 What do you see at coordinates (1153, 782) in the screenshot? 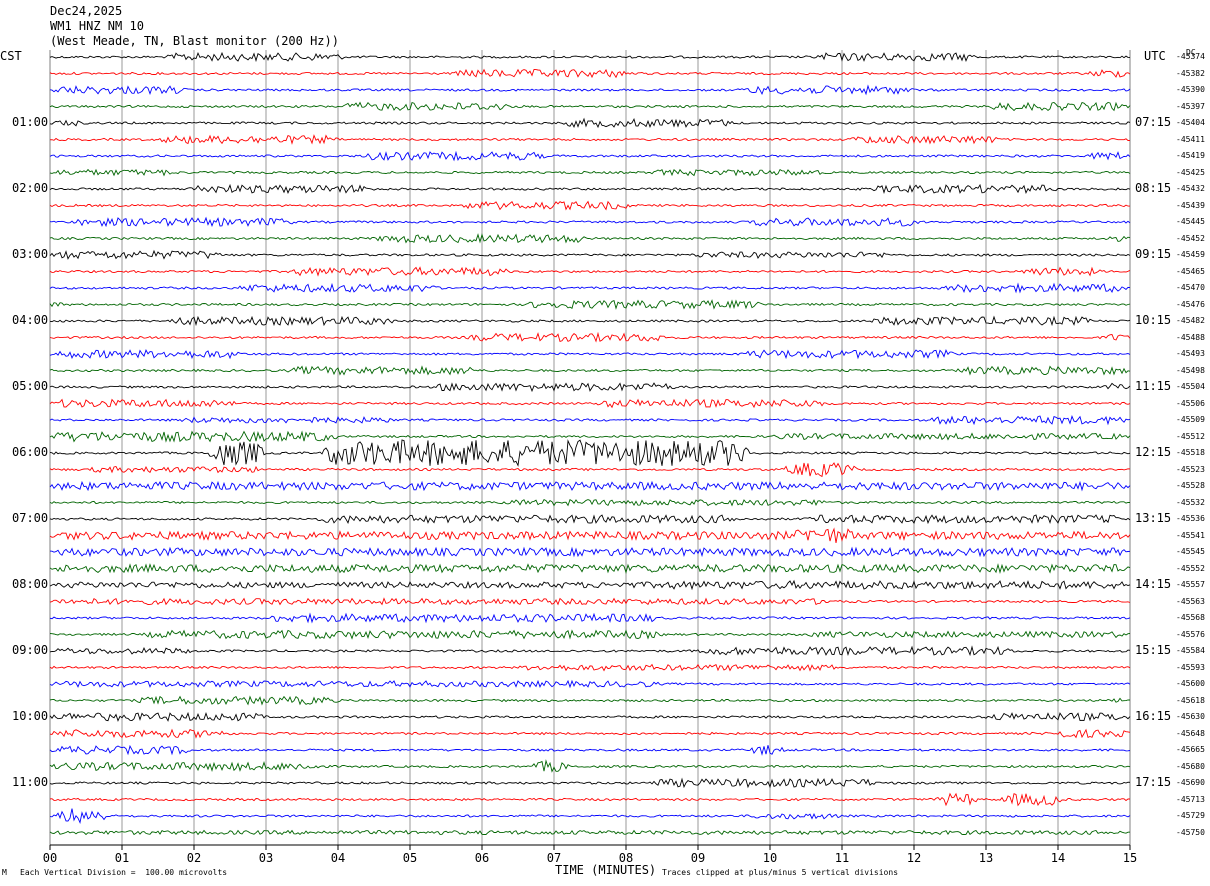
I see `right-hour-label: 17:15` at bounding box center [1153, 782].